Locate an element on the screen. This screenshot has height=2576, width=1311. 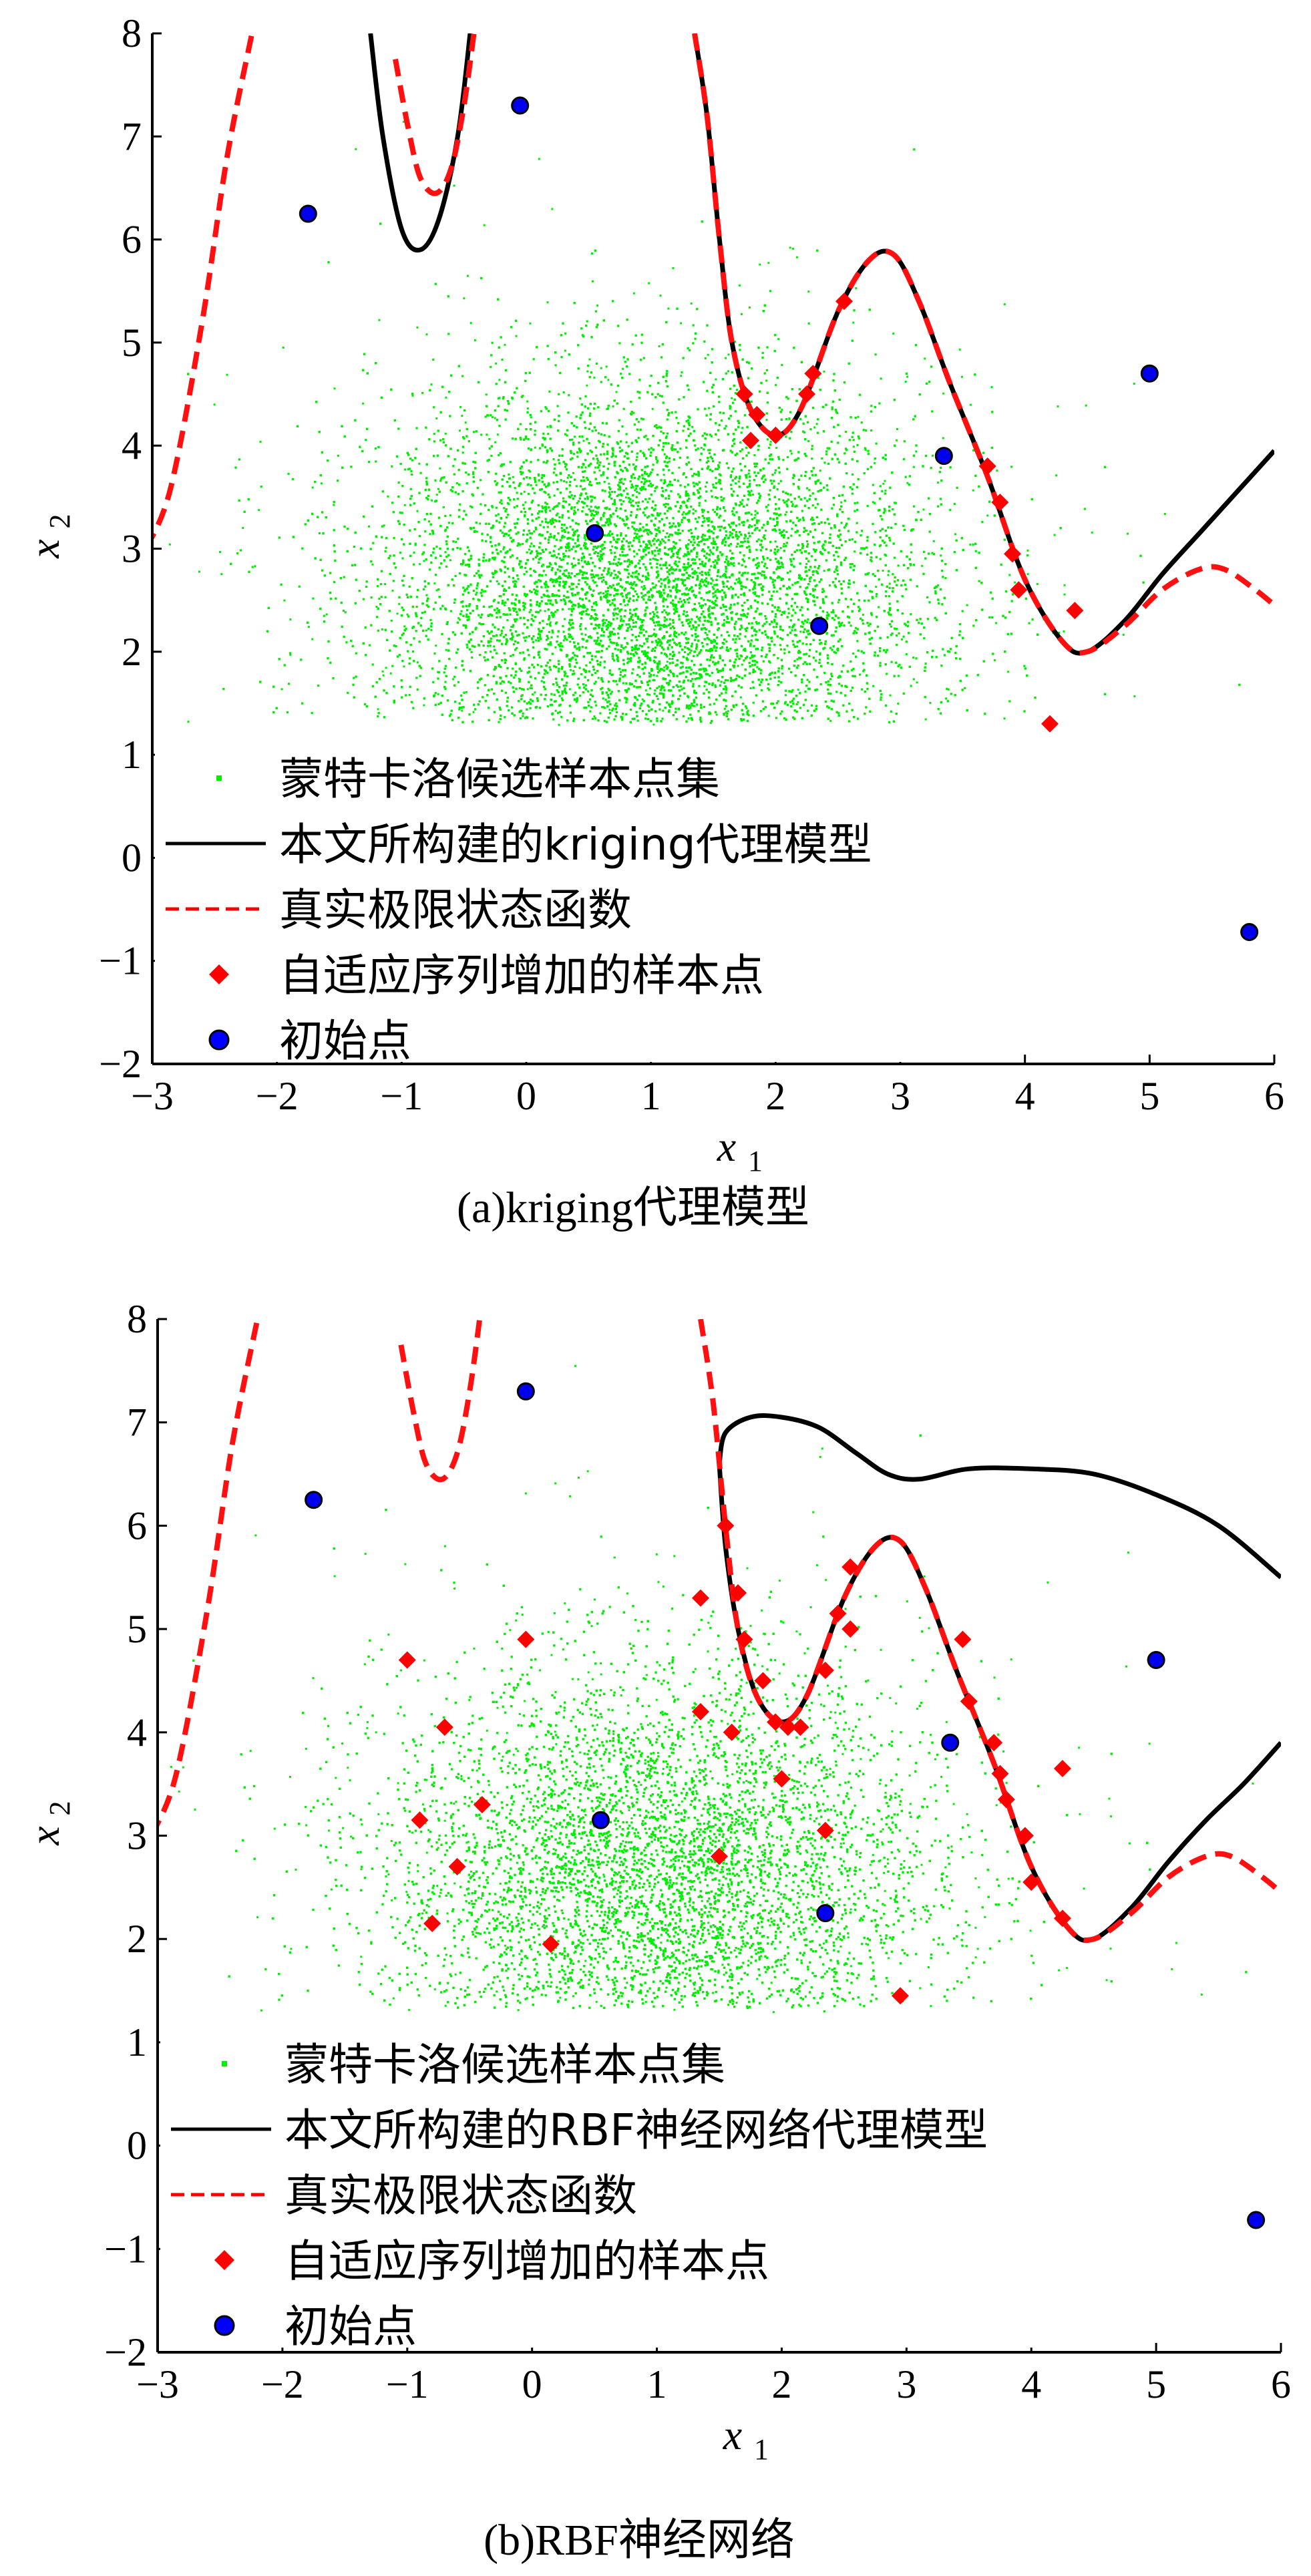
x-axis-label-sub: 1 is located at coordinates (761, 2449).